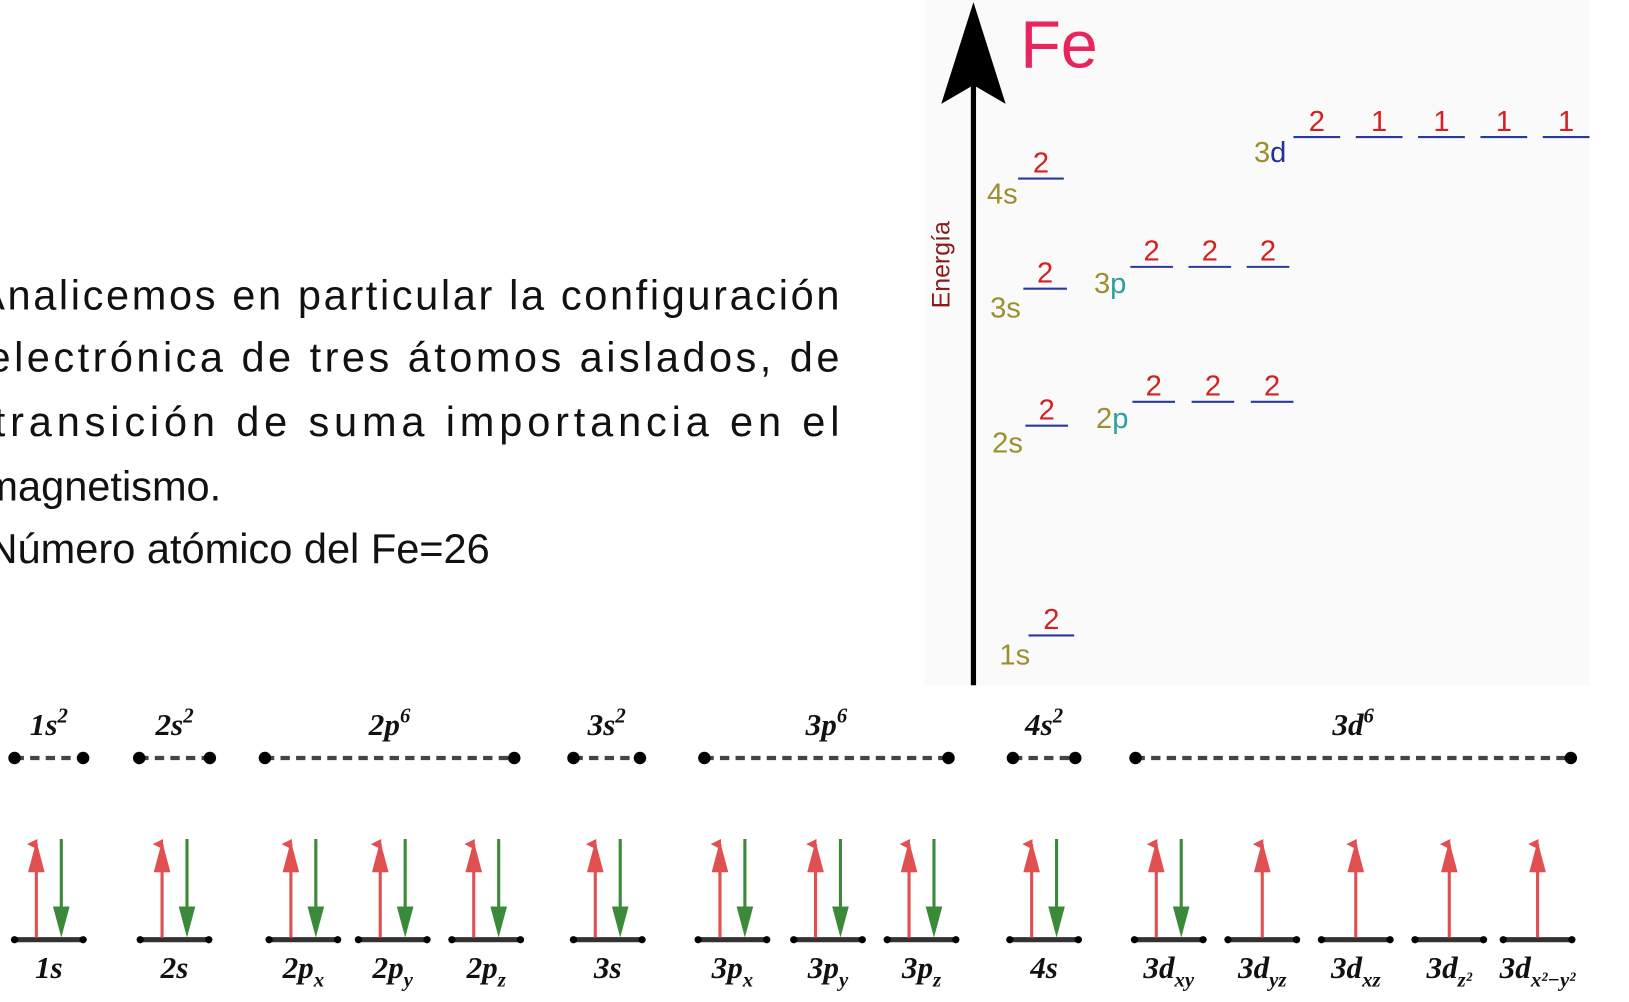 Image resolution: width=1629 pixels, height=1002 pixels. I want to click on energy-label: Energía, so click(942, 264).